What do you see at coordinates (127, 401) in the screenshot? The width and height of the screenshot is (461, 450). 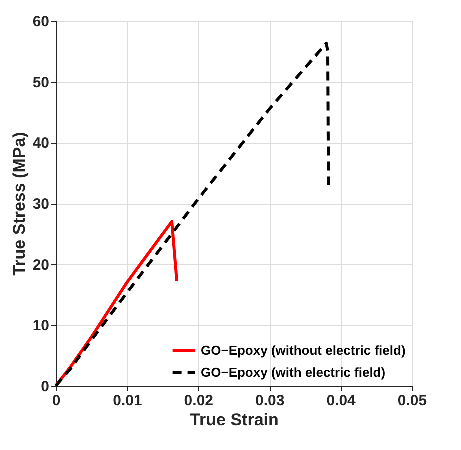 I see `x-tick-label: 0.01` at bounding box center [127, 401].